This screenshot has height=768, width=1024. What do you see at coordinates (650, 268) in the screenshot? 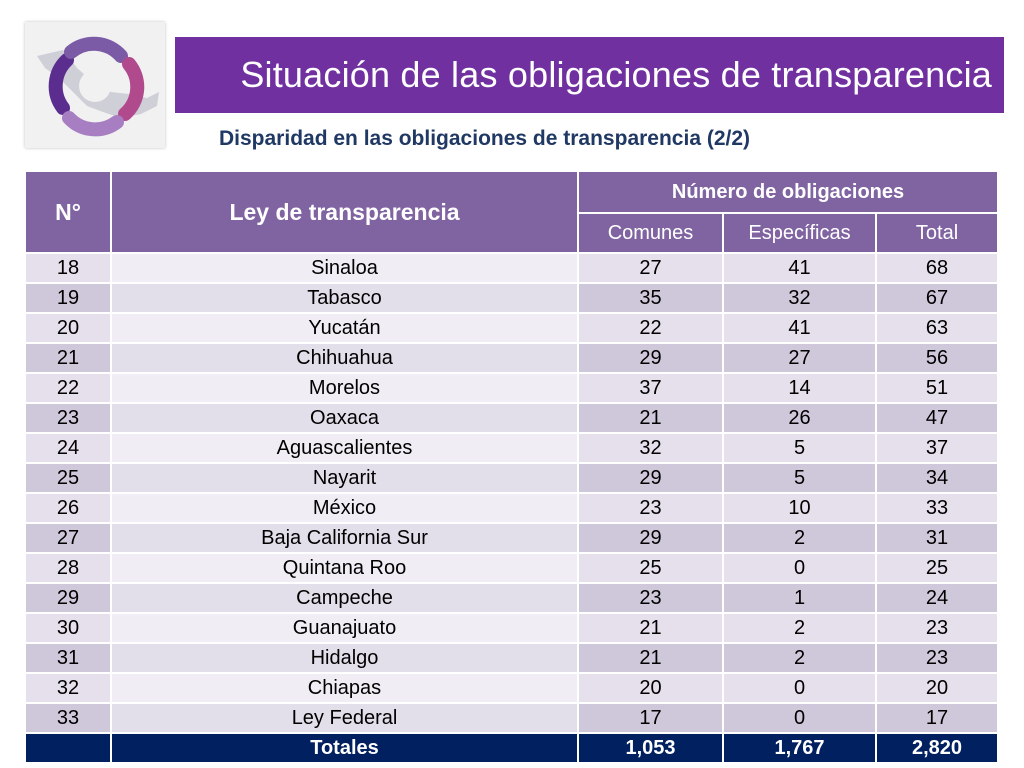
I see `cell-comunes: 27` at bounding box center [650, 268].